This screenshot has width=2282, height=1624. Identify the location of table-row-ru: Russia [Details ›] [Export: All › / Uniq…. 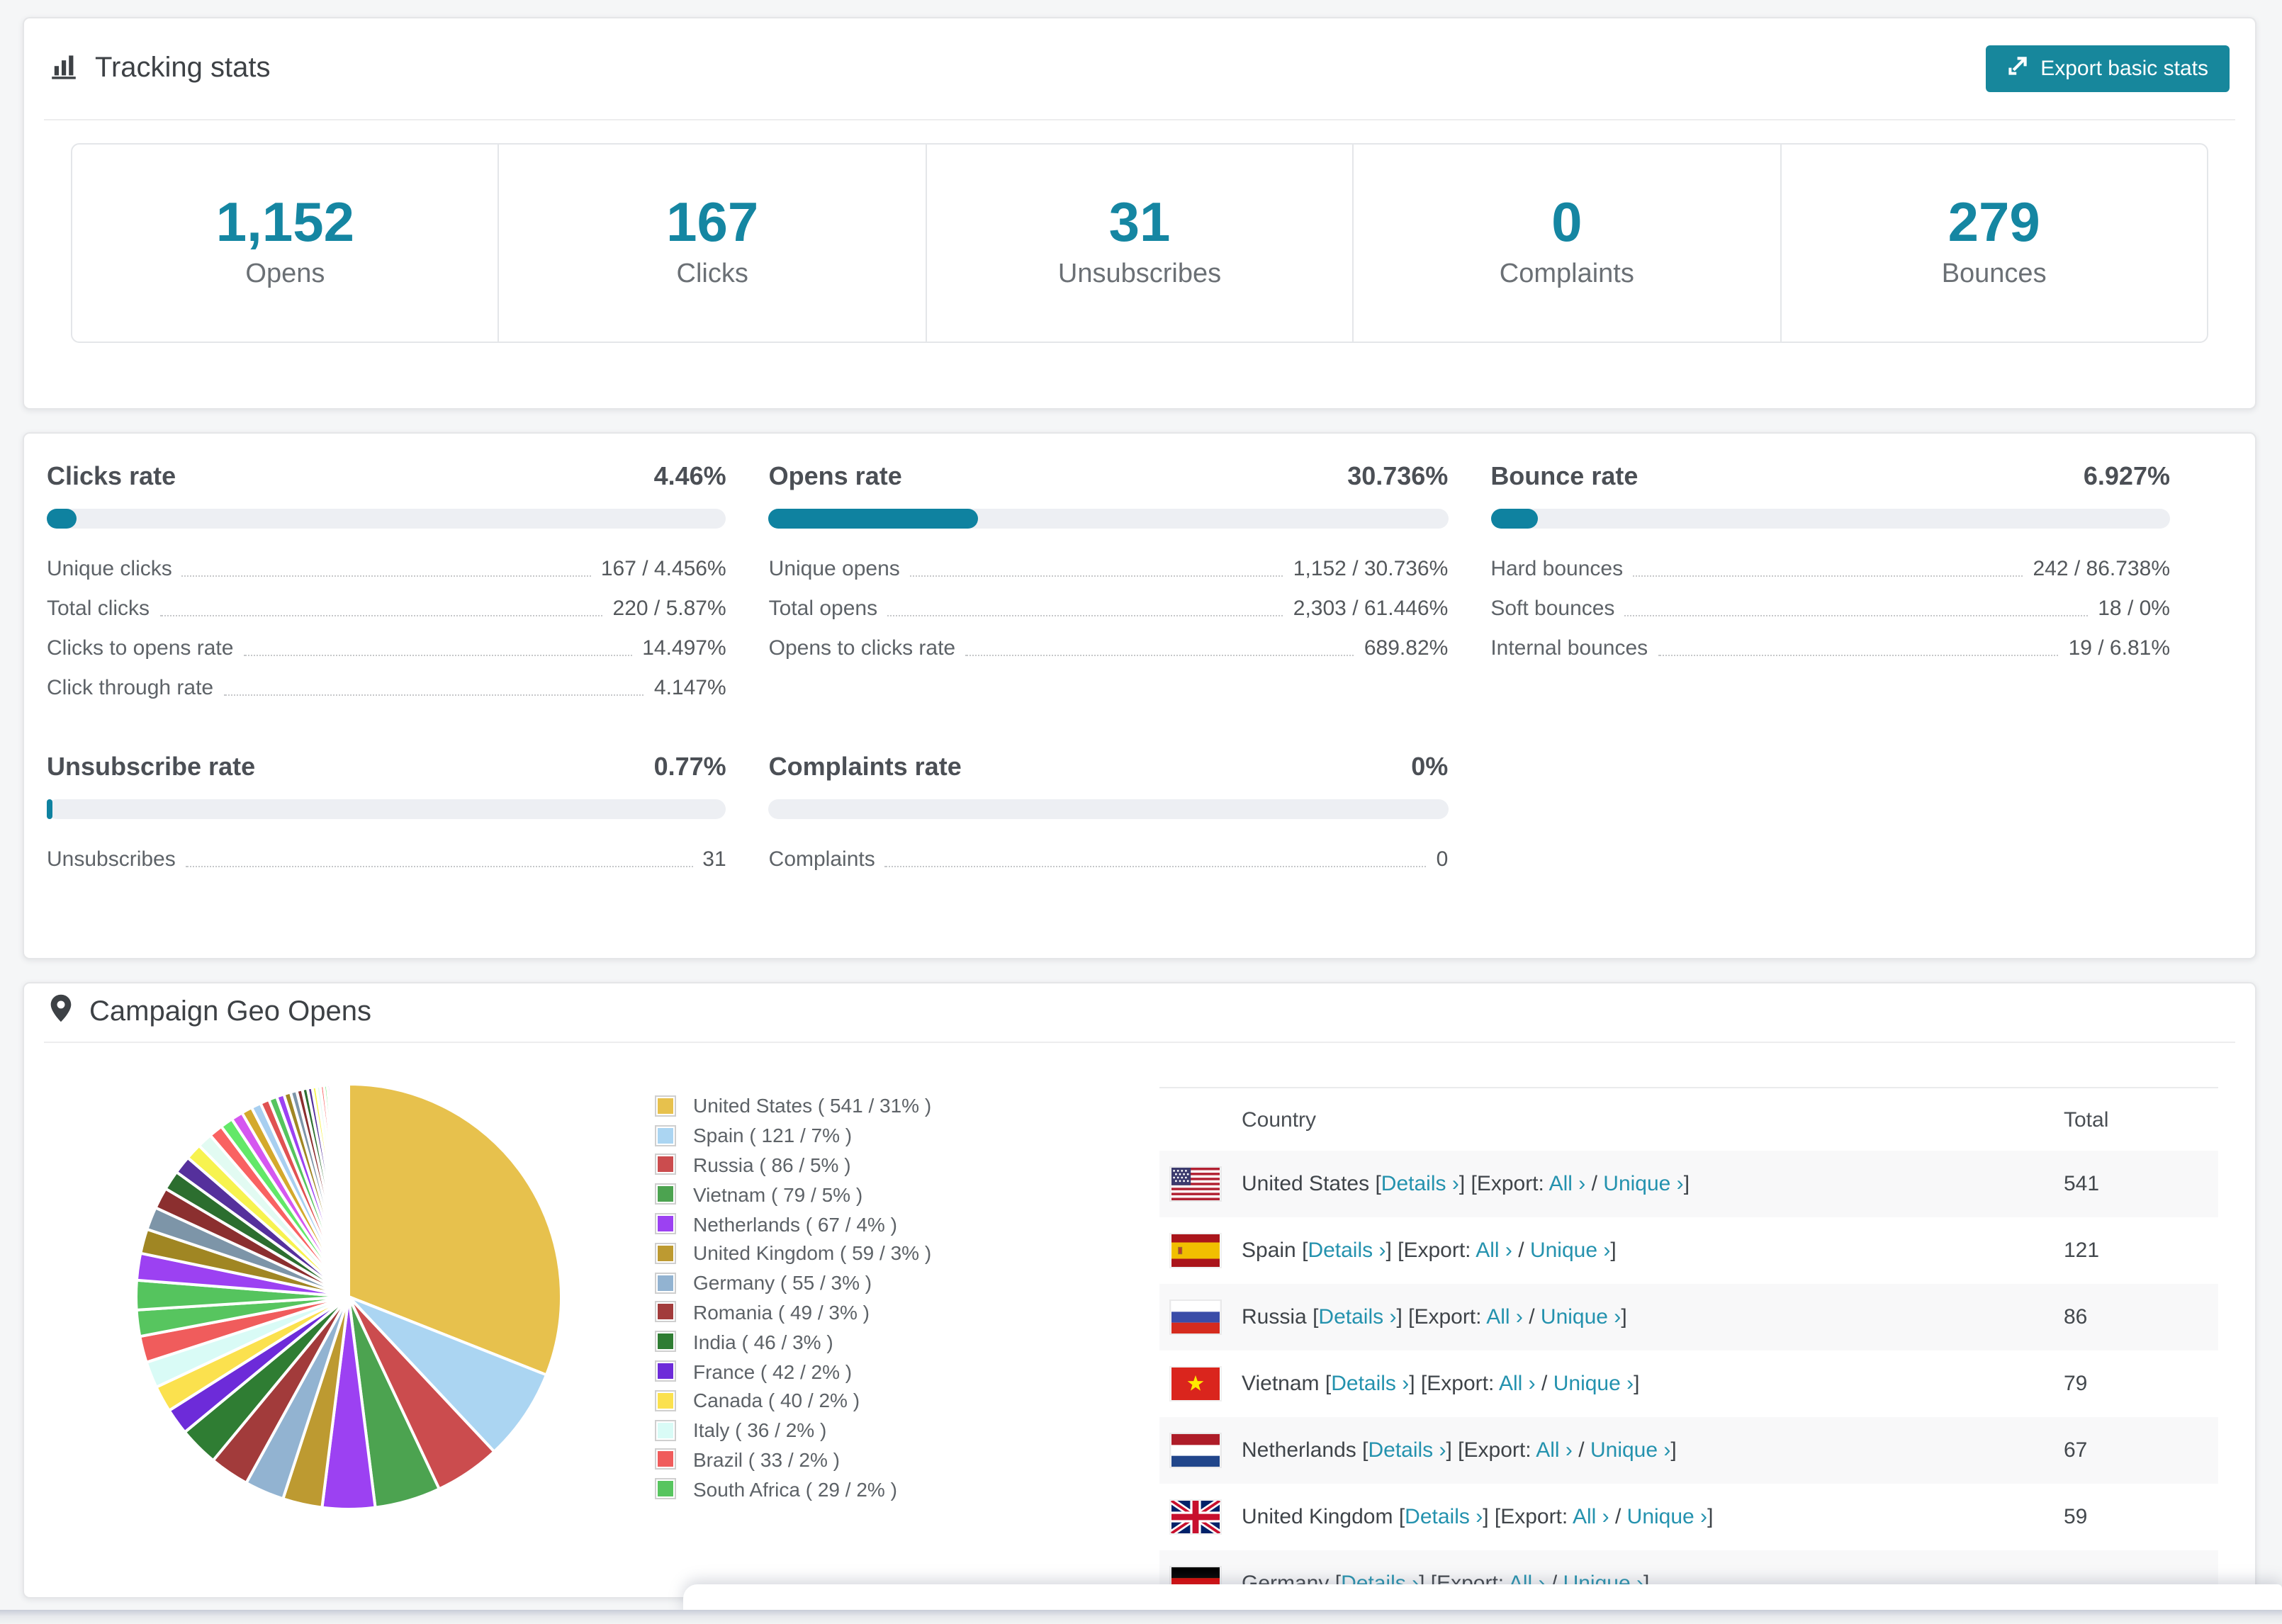
(1688, 1317).